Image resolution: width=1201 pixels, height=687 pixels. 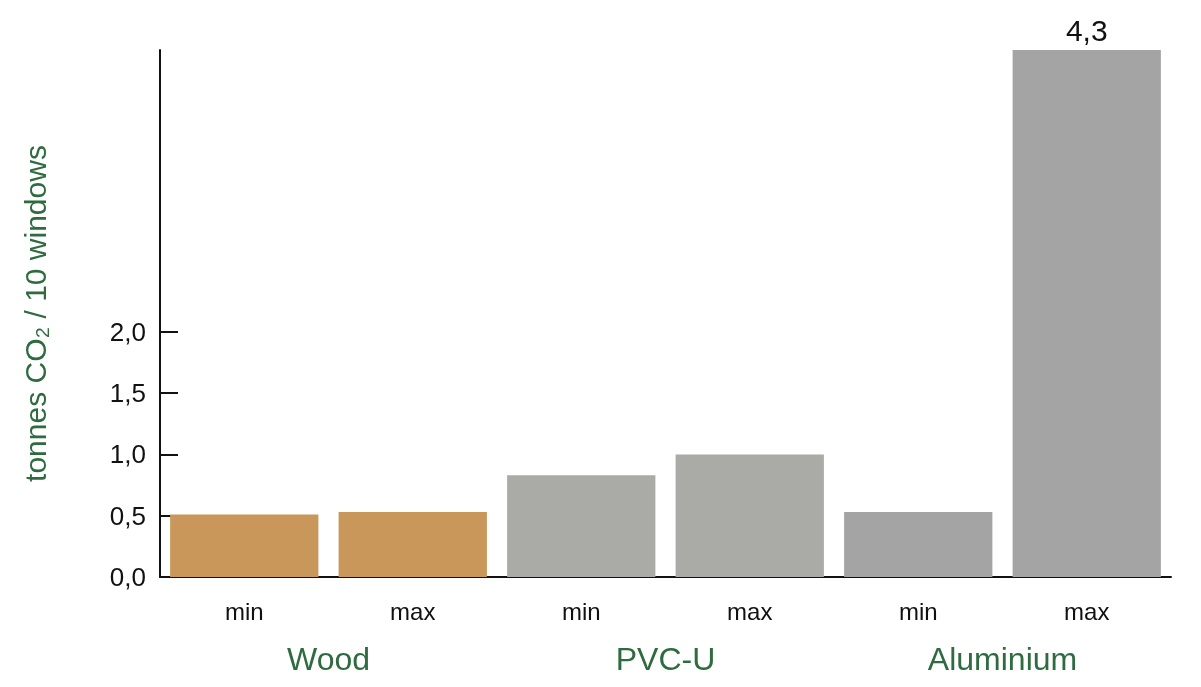 What do you see at coordinates (1002, 659) in the screenshot?
I see `text: Aluminium` at bounding box center [1002, 659].